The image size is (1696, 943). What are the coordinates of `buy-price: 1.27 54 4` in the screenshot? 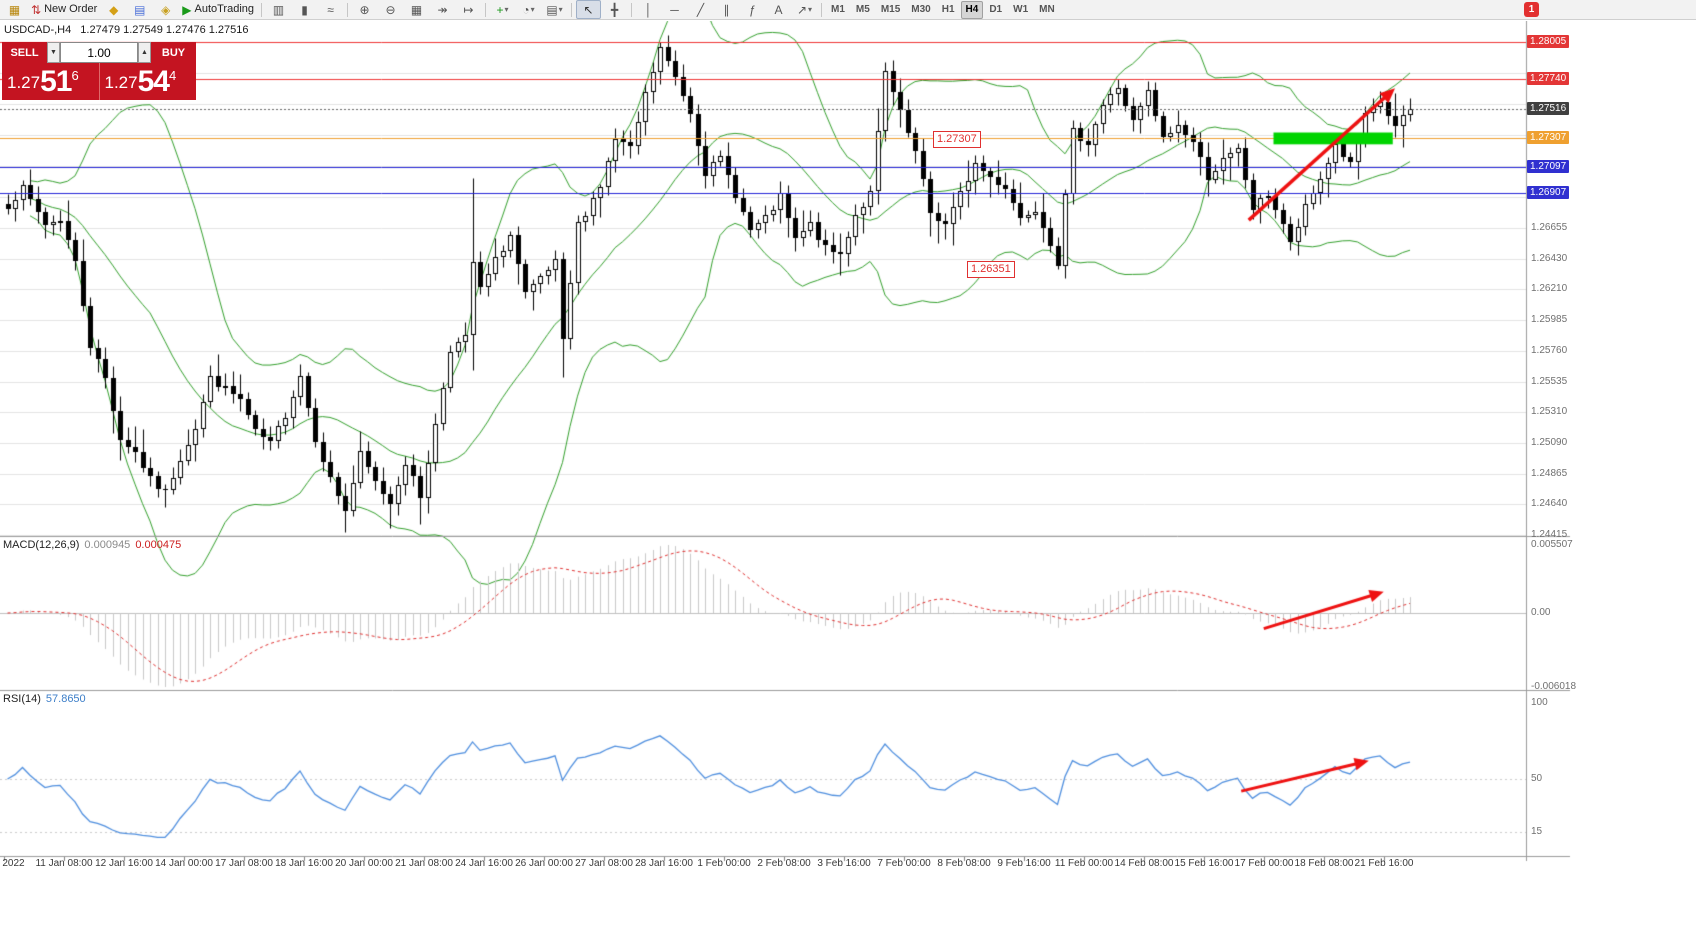 It's located at (147, 81).